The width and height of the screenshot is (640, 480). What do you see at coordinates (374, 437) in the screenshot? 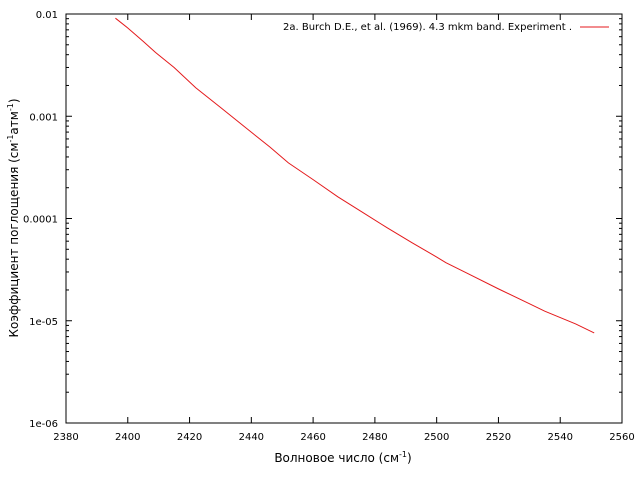
I see `x-tick-label: 2480` at bounding box center [374, 437].